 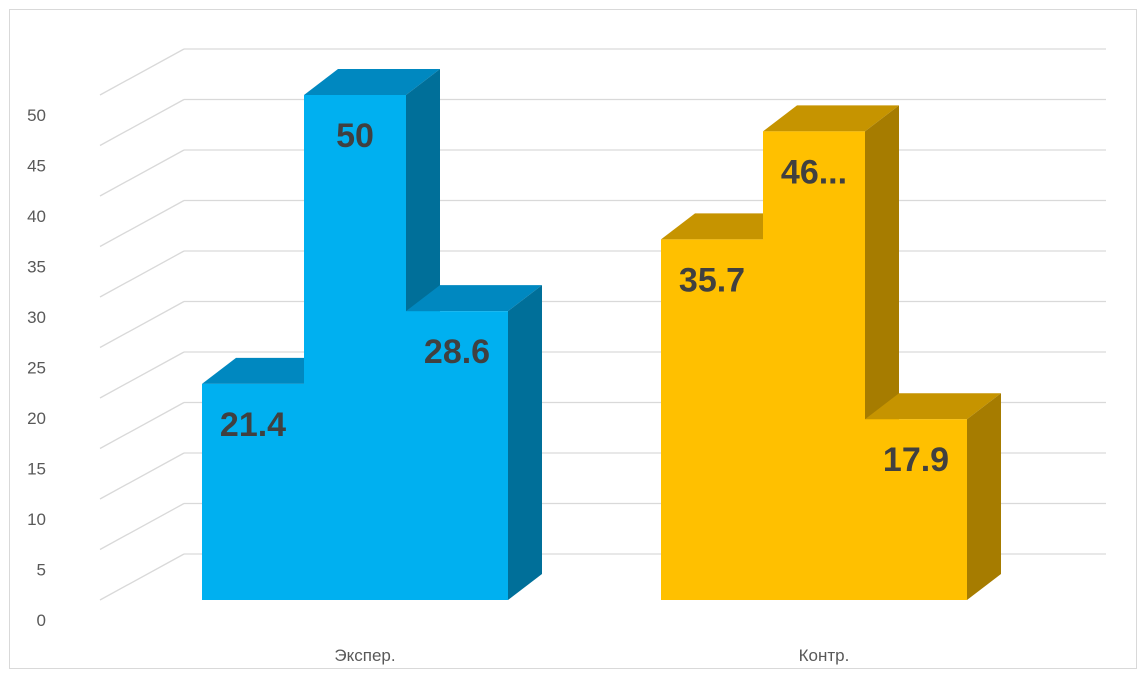 I want to click on y-tick-label: 40, so click(x=36, y=216).